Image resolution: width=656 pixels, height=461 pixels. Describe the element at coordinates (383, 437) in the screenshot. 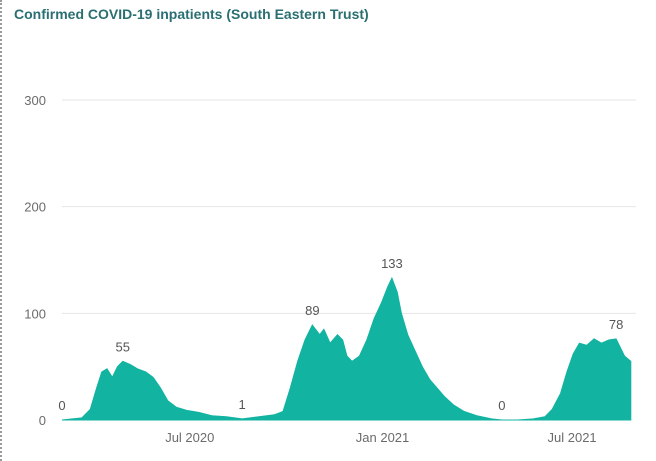

I see `x-tick-label: Jan 2021` at that location.